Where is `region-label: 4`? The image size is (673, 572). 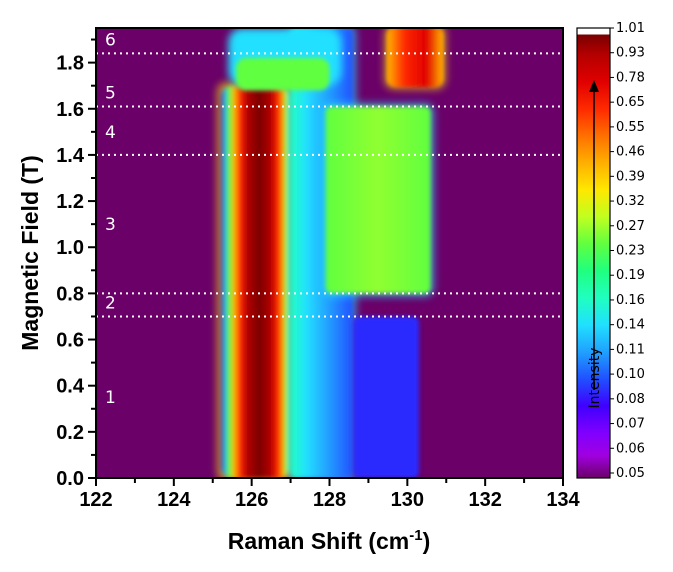 region-label: 4 is located at coordinates (110, 133).